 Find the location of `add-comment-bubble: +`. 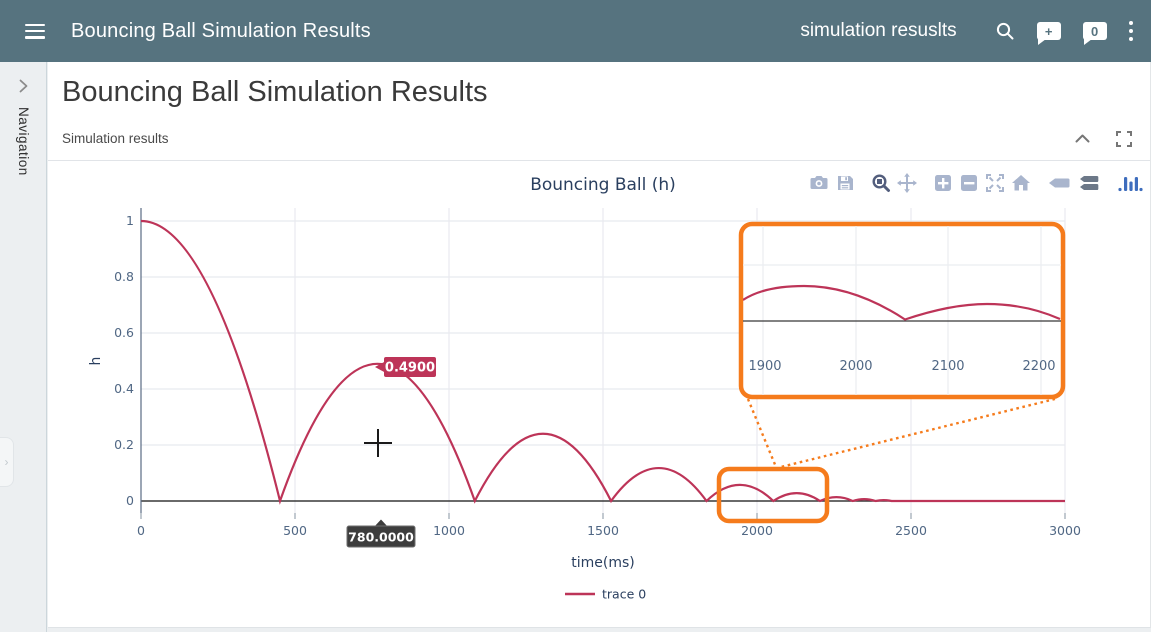

add-comment-bubble: + is located at coordinates (1048, 33).